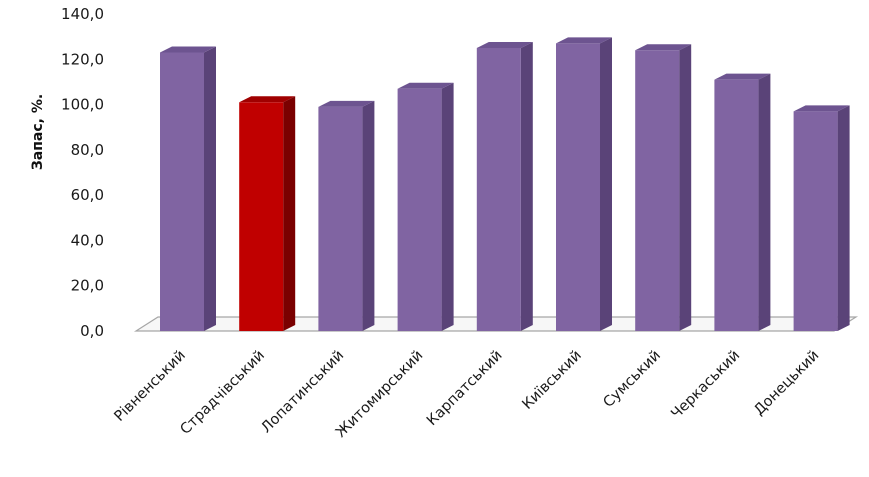 The height and width of the screenshot is (477, 869). I want to click on y-tick-label: 80,0, so click(87, 150).